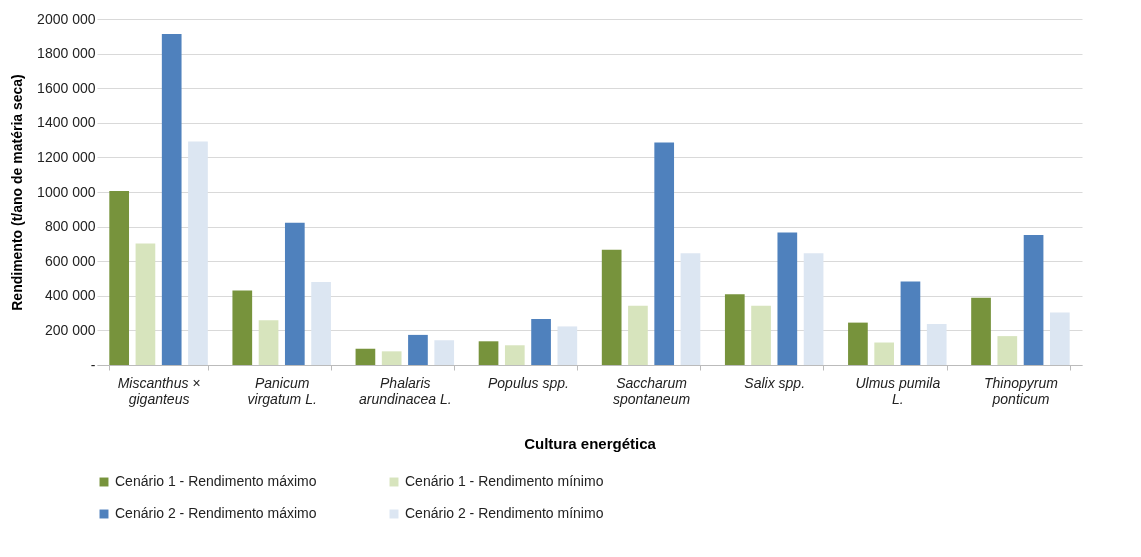 This screenshot has width=1141, height=557. I want to click on x-axis-title: Cultura energética, so click(590, 443).